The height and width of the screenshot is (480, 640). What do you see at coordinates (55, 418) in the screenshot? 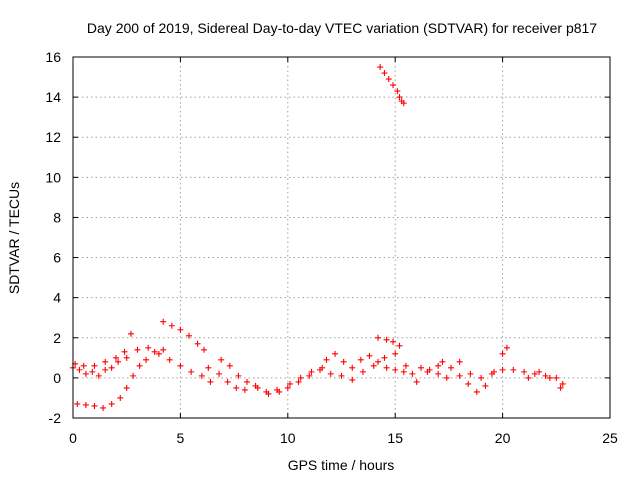
I see `y-tick-label: -2` at bounding box center [55, 418].